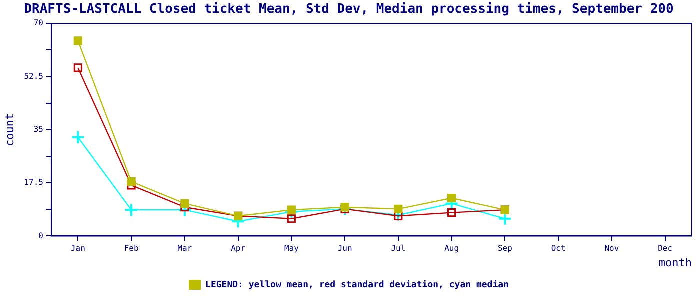  Describe the element at coordinates (34, 76) in the screenshot. I see `y-tick-label: 52.5` at that location.